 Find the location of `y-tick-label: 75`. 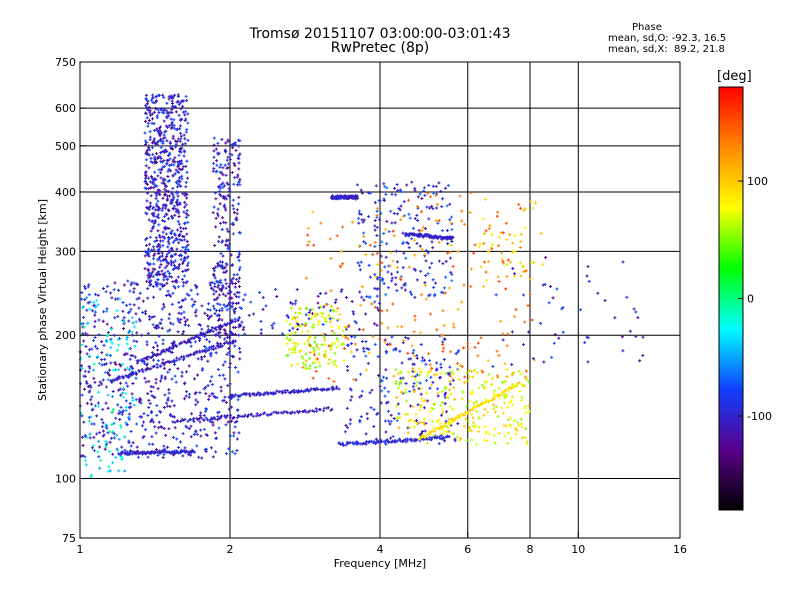

y-tick-label: 75 is located at coordinates (69, 538).